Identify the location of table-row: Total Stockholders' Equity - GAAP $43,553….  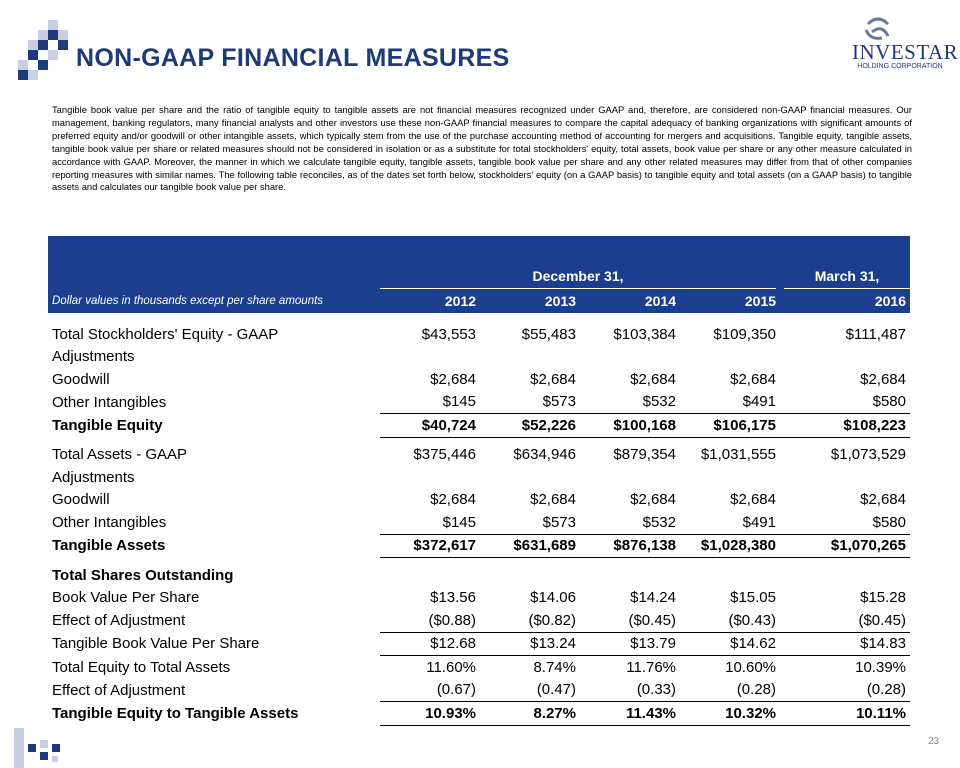
(479, 329).